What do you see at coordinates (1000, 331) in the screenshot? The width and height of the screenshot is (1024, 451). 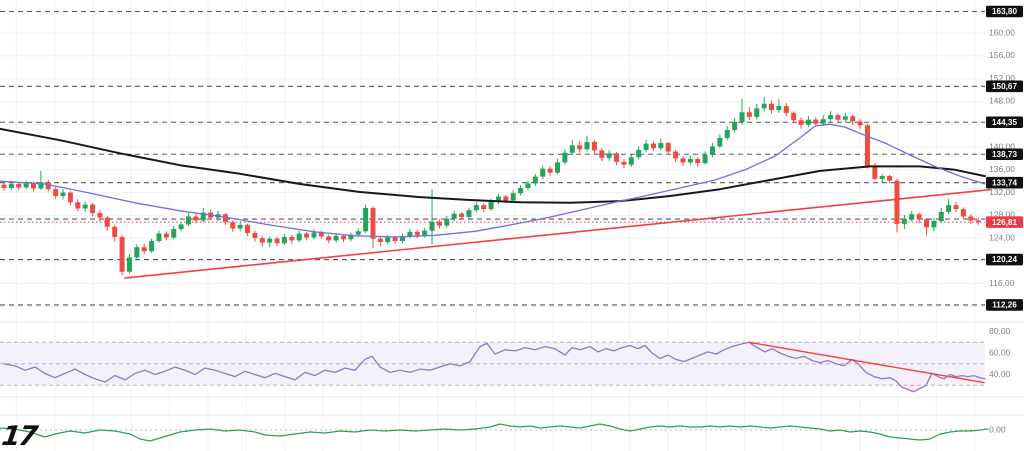 I see `svg-text: 80,00` at bounding box center [1000, 331].